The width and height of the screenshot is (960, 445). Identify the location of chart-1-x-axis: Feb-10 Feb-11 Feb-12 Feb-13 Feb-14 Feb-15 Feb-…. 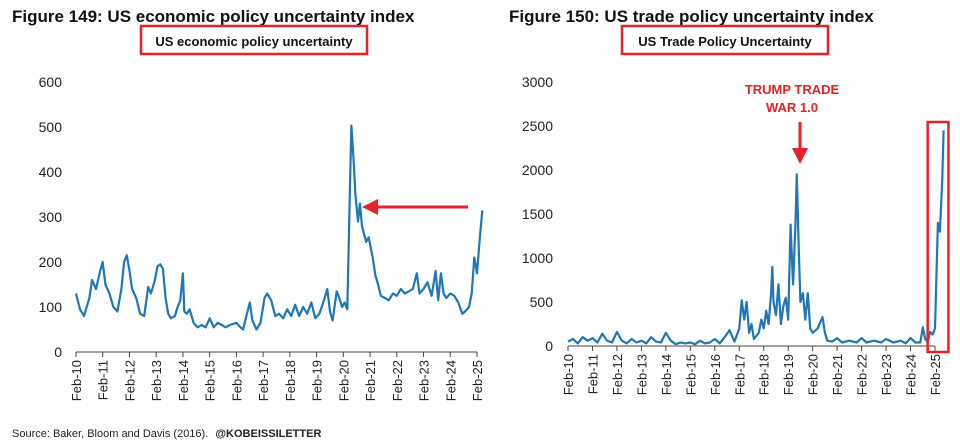
(277, 376).